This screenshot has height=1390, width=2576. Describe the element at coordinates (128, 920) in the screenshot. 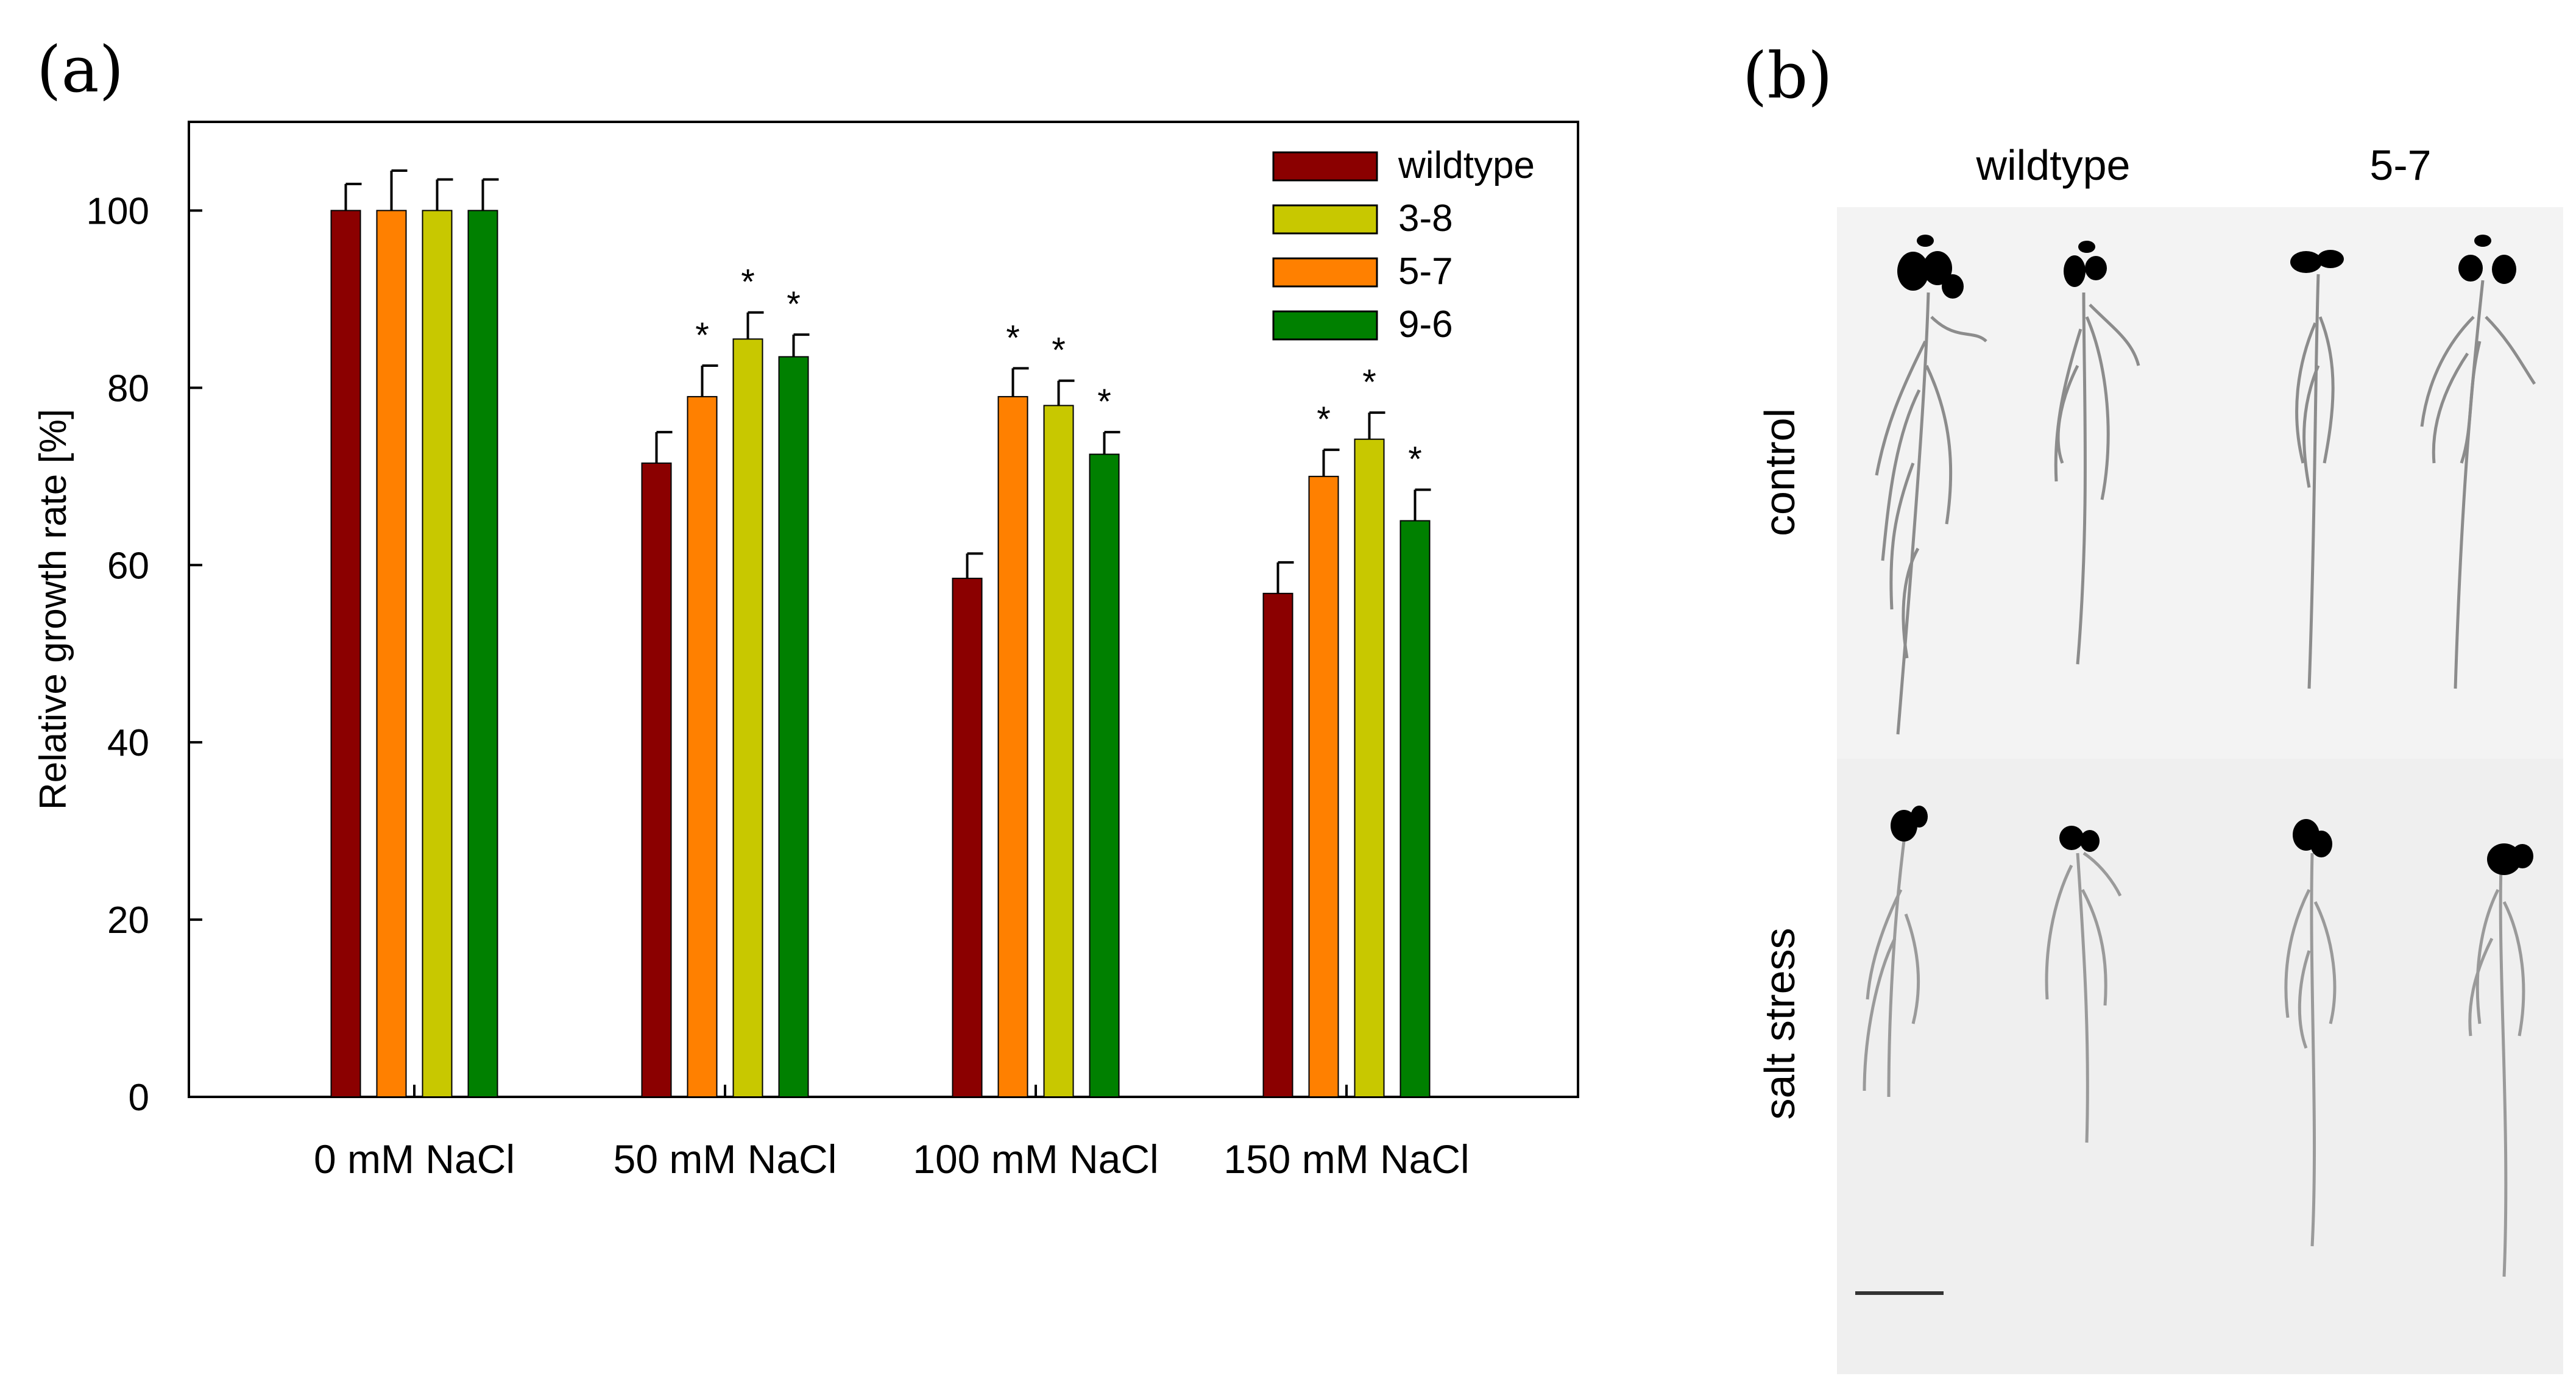

I see `y-tick-label: 20` at that location.